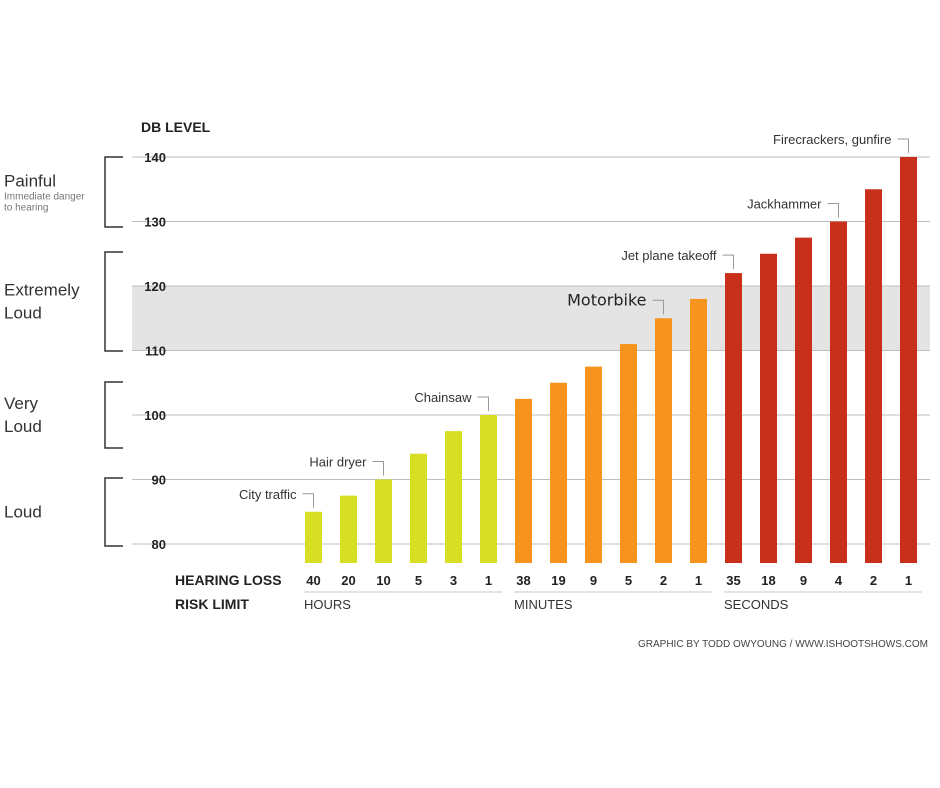 The width and height of the screenshot is (940, 788). Describe the element at coordinates (176, 127) in the screenshot. I see `y-axis-title: DB LEVEL` at that location.